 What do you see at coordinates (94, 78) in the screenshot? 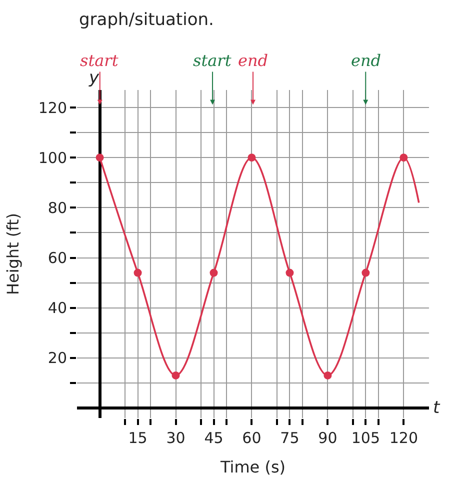
I see `text: y` at bounding box center [94, 78].